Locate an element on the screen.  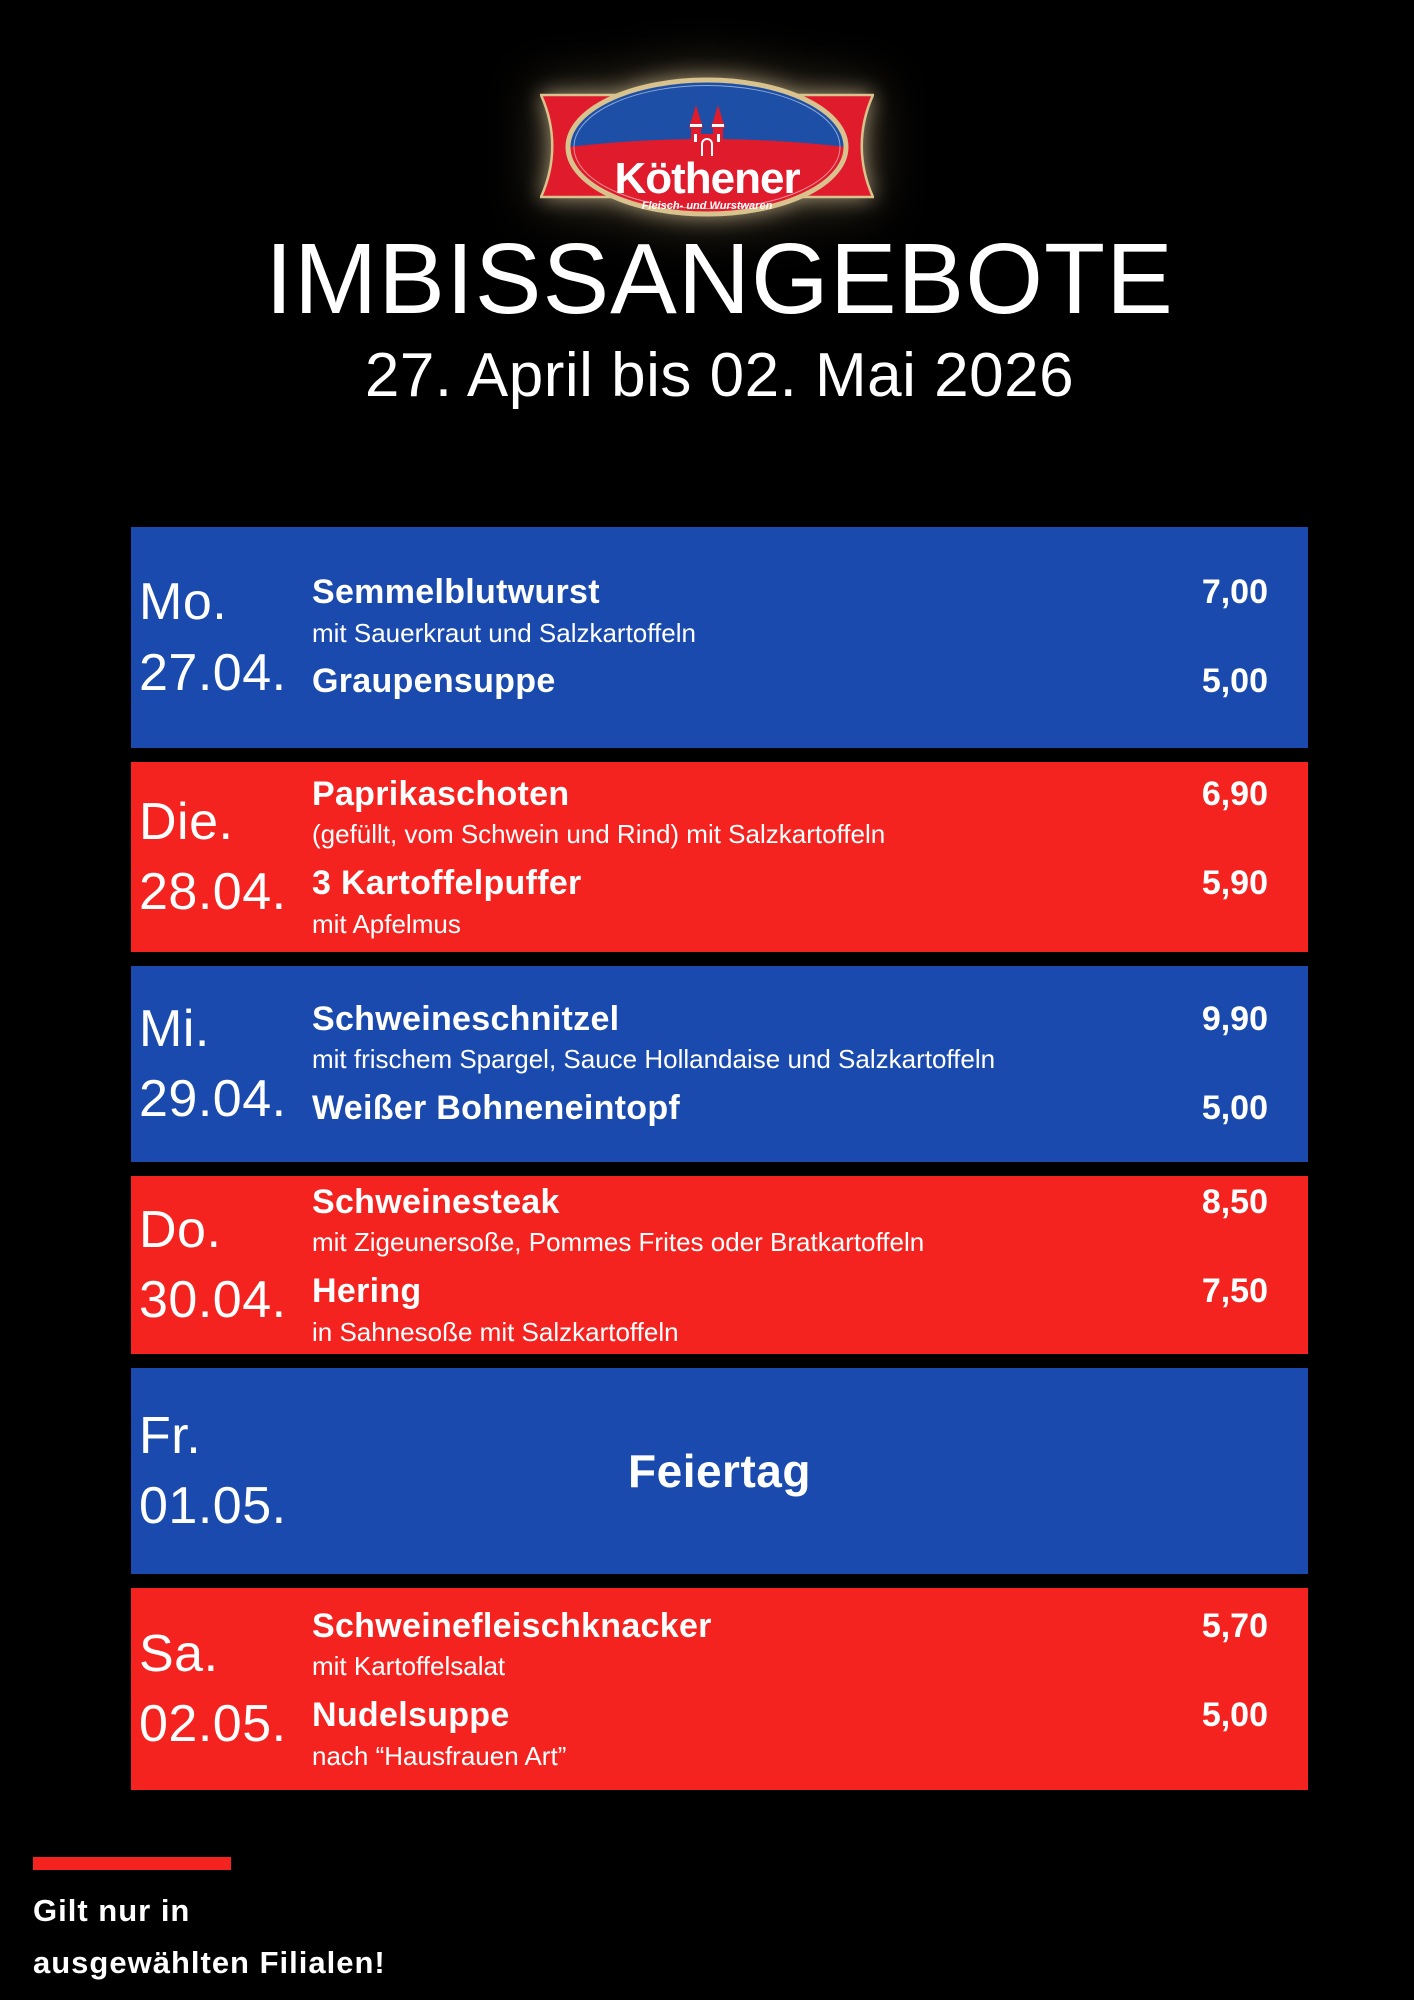
dish-price: 7,50 is located at coordinates (1234, 1291).